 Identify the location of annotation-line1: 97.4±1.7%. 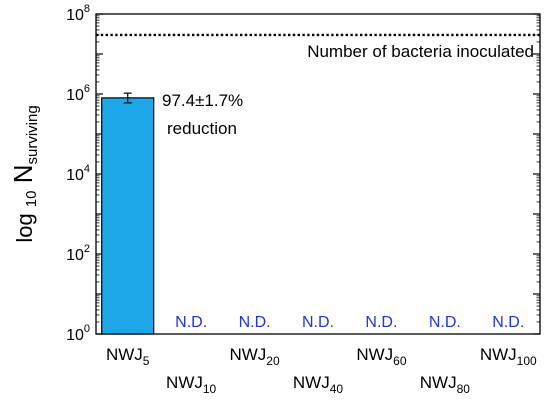
(202, 100).